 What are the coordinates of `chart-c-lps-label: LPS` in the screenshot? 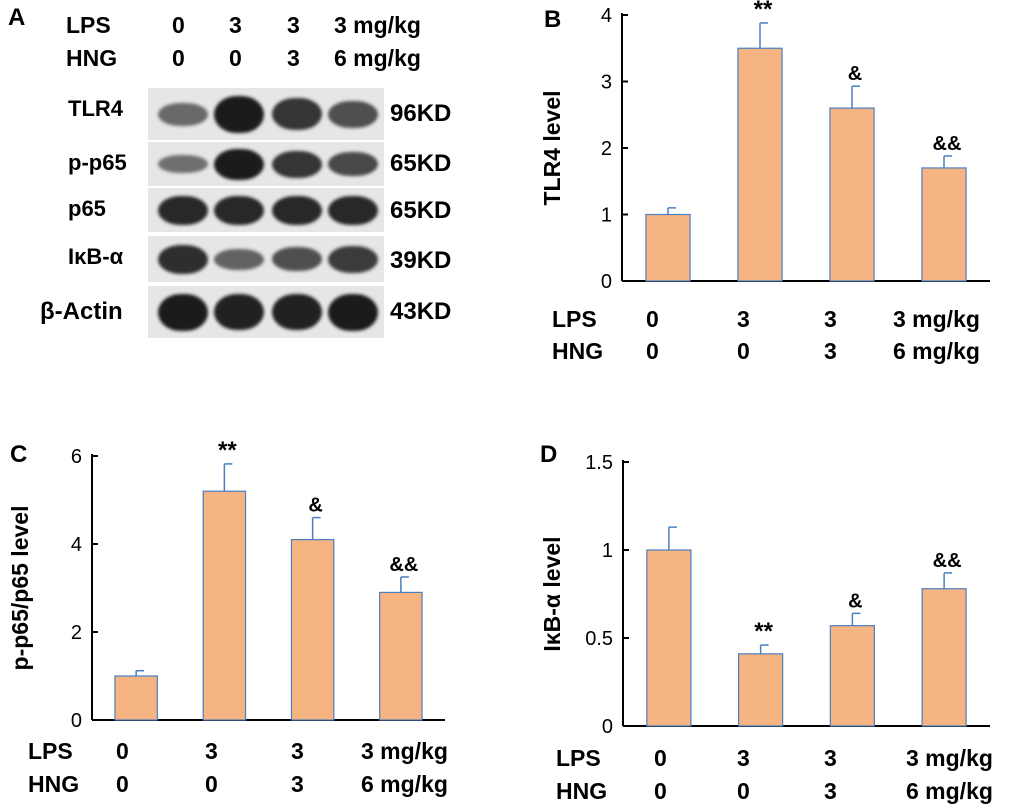 It's located at (50, 751).